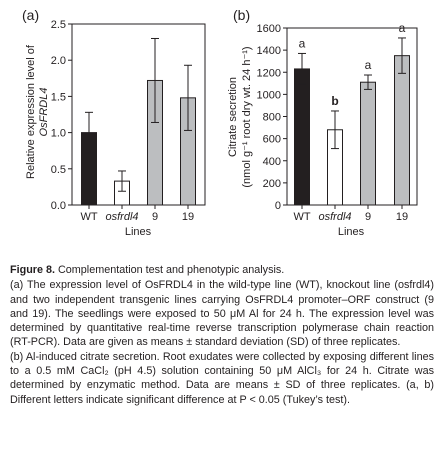  What do you see at coordinates (58, 97) in the screenshot?
I see `y-tick-label-a: 1.5` at bounding box center [58, 97].